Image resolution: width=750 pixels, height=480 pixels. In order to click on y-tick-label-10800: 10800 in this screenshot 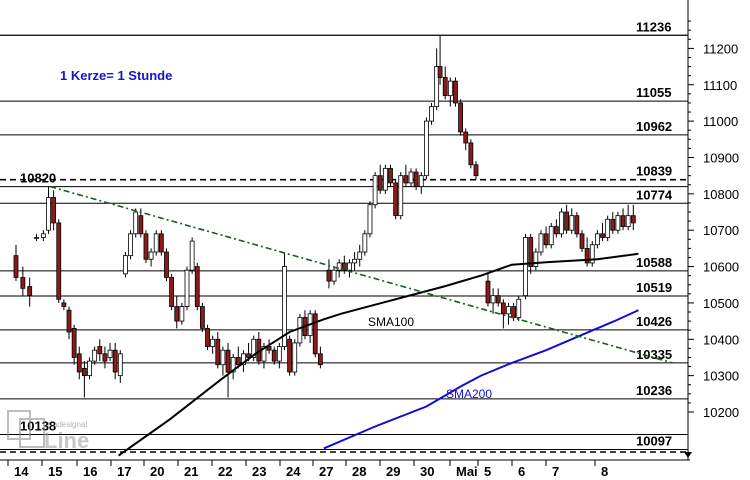, I will do `click(721, 194)`.